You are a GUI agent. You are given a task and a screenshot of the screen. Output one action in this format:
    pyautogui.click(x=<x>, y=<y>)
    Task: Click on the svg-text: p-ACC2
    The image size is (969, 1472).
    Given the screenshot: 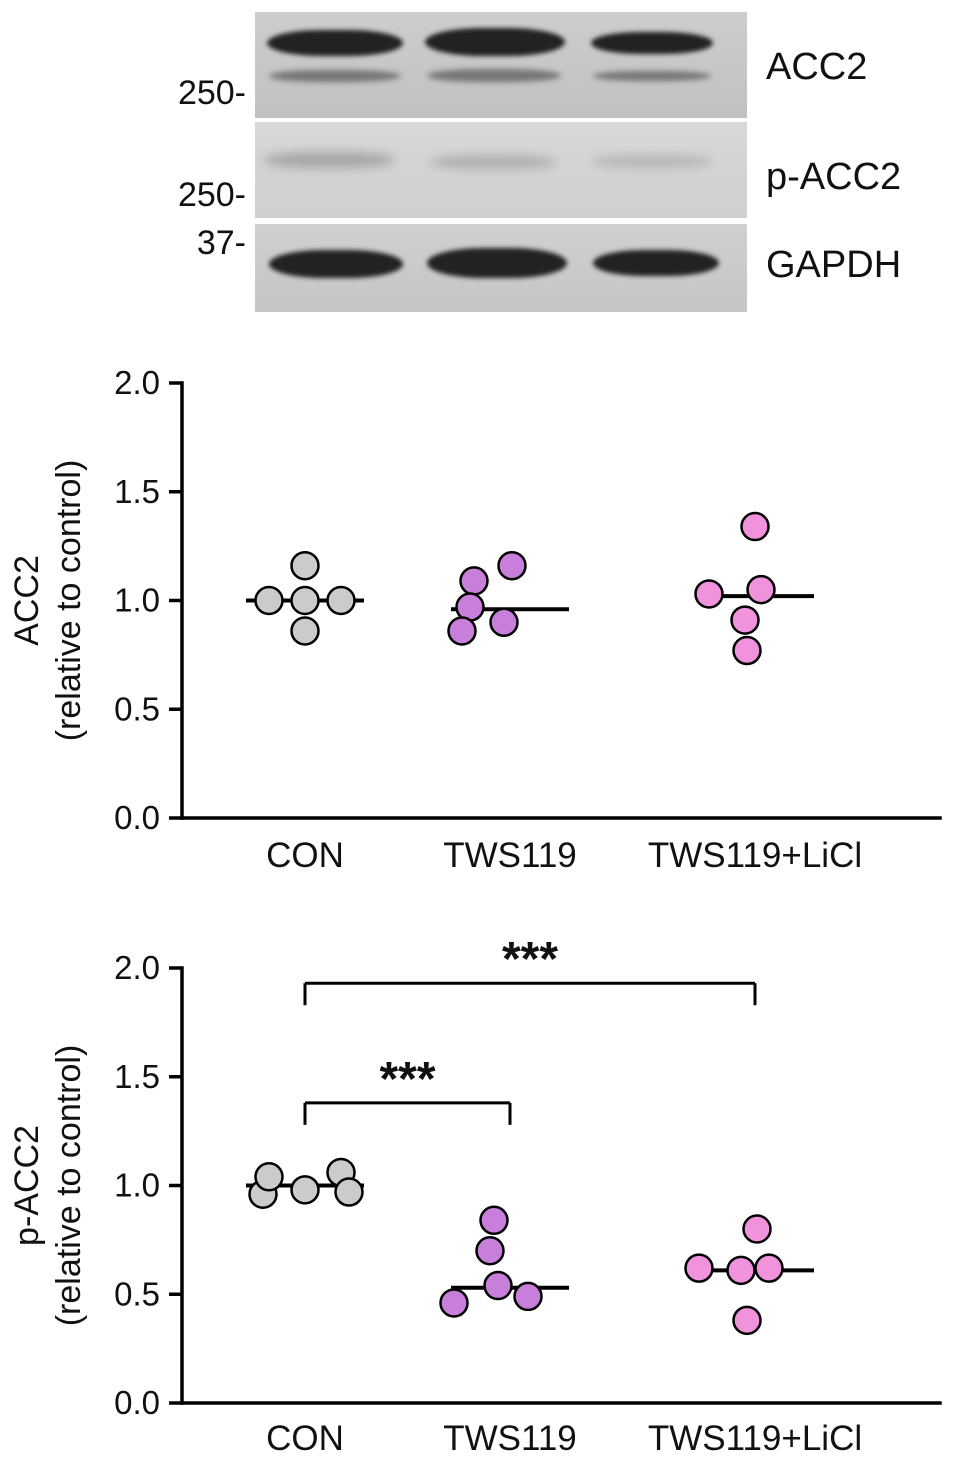 What is the action you would take?
    pyautogui.click(x=27, y=1185)
    